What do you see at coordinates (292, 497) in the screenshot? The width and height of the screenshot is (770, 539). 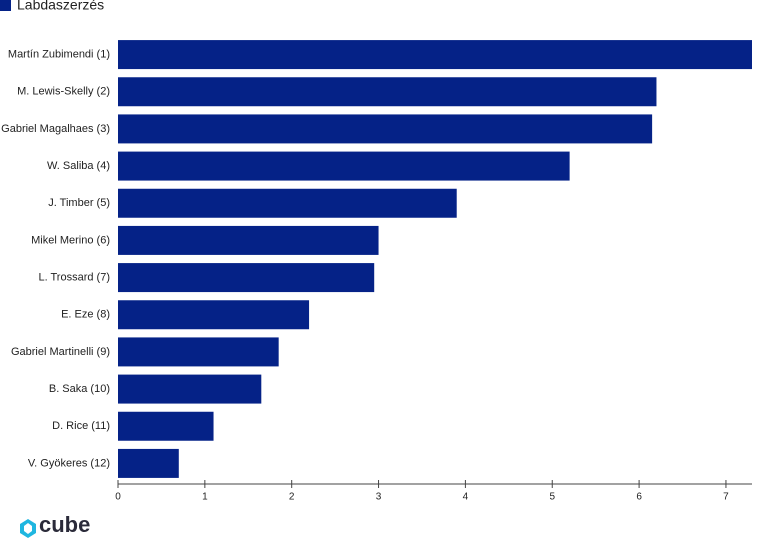 I see `x-tick-label: 2` at bounding box center [292, 497].